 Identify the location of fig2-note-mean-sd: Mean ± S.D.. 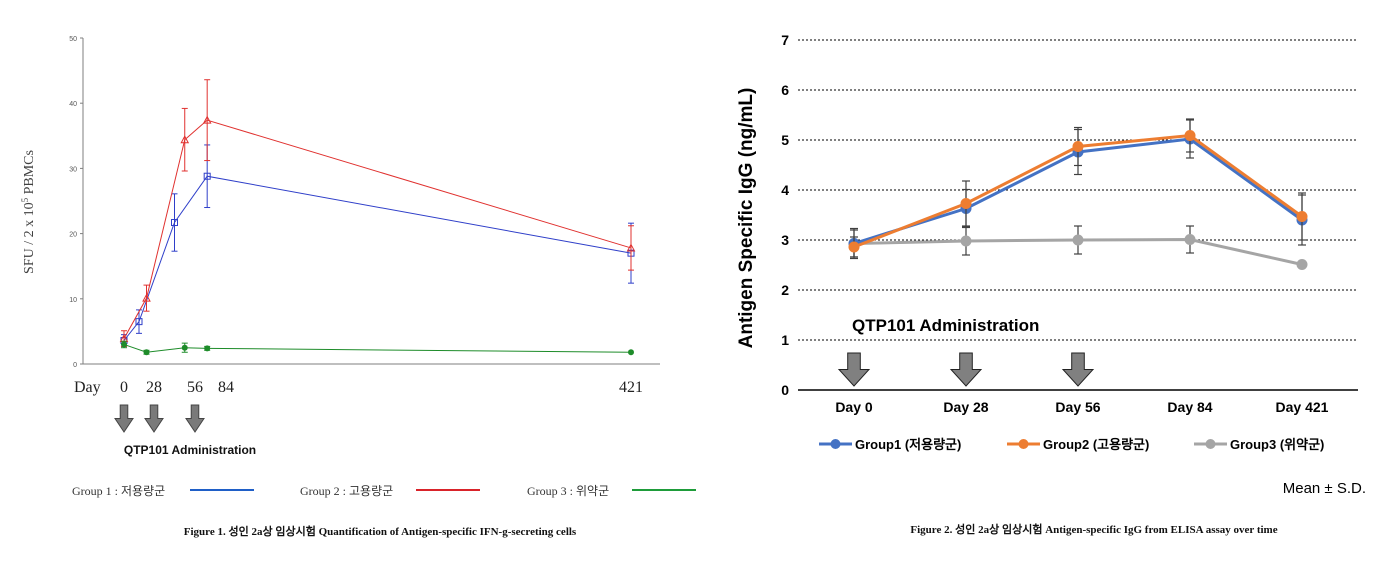
(1324, 488).